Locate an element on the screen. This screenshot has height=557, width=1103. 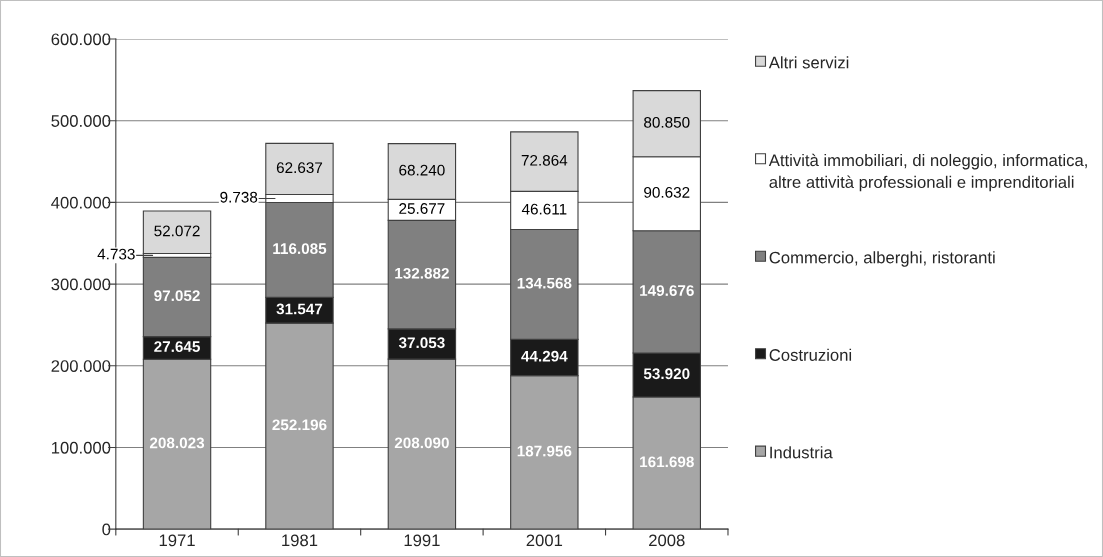
x-tick-label: 2001 is located at coordinates (544, 540).